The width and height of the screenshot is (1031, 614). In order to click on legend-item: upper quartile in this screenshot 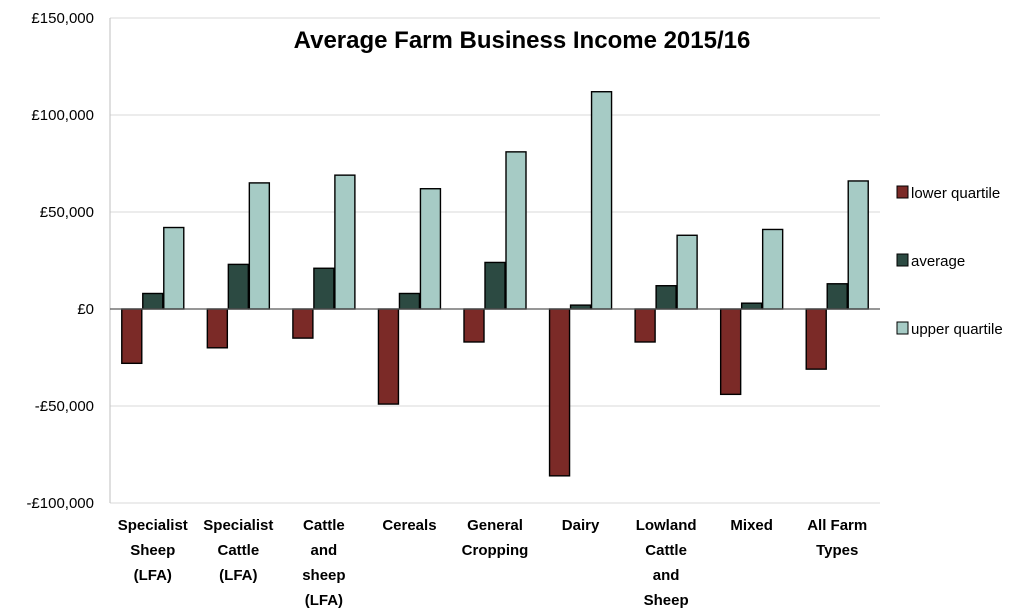, I will do `click(949, 329)`.